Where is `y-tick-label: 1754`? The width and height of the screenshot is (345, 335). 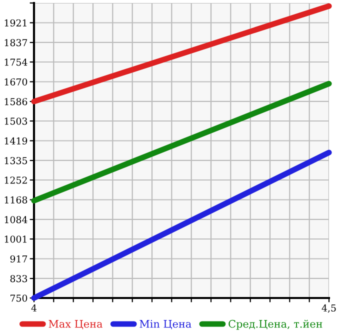
y-tick-label: 1754 is located at coordinates (16, 62).